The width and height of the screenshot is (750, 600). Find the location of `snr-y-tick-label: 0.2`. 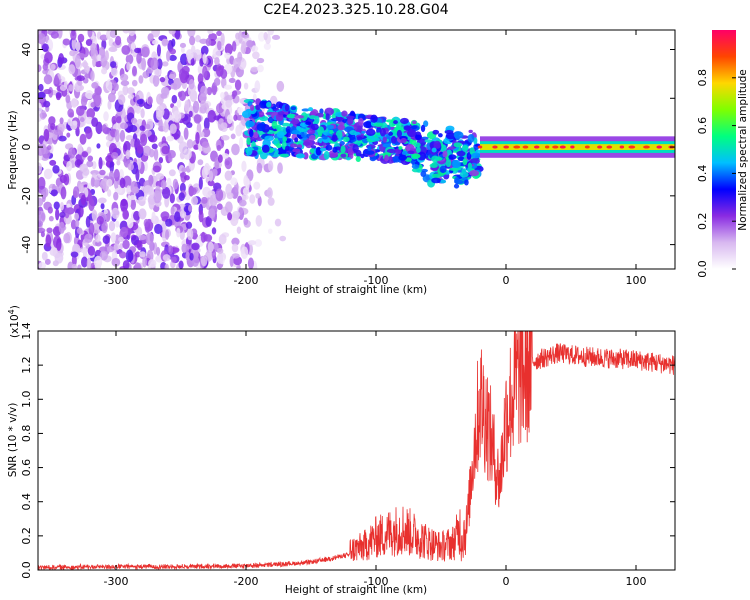

snr-y-tick-label: 0.2 is located at coordinates (26, 536).